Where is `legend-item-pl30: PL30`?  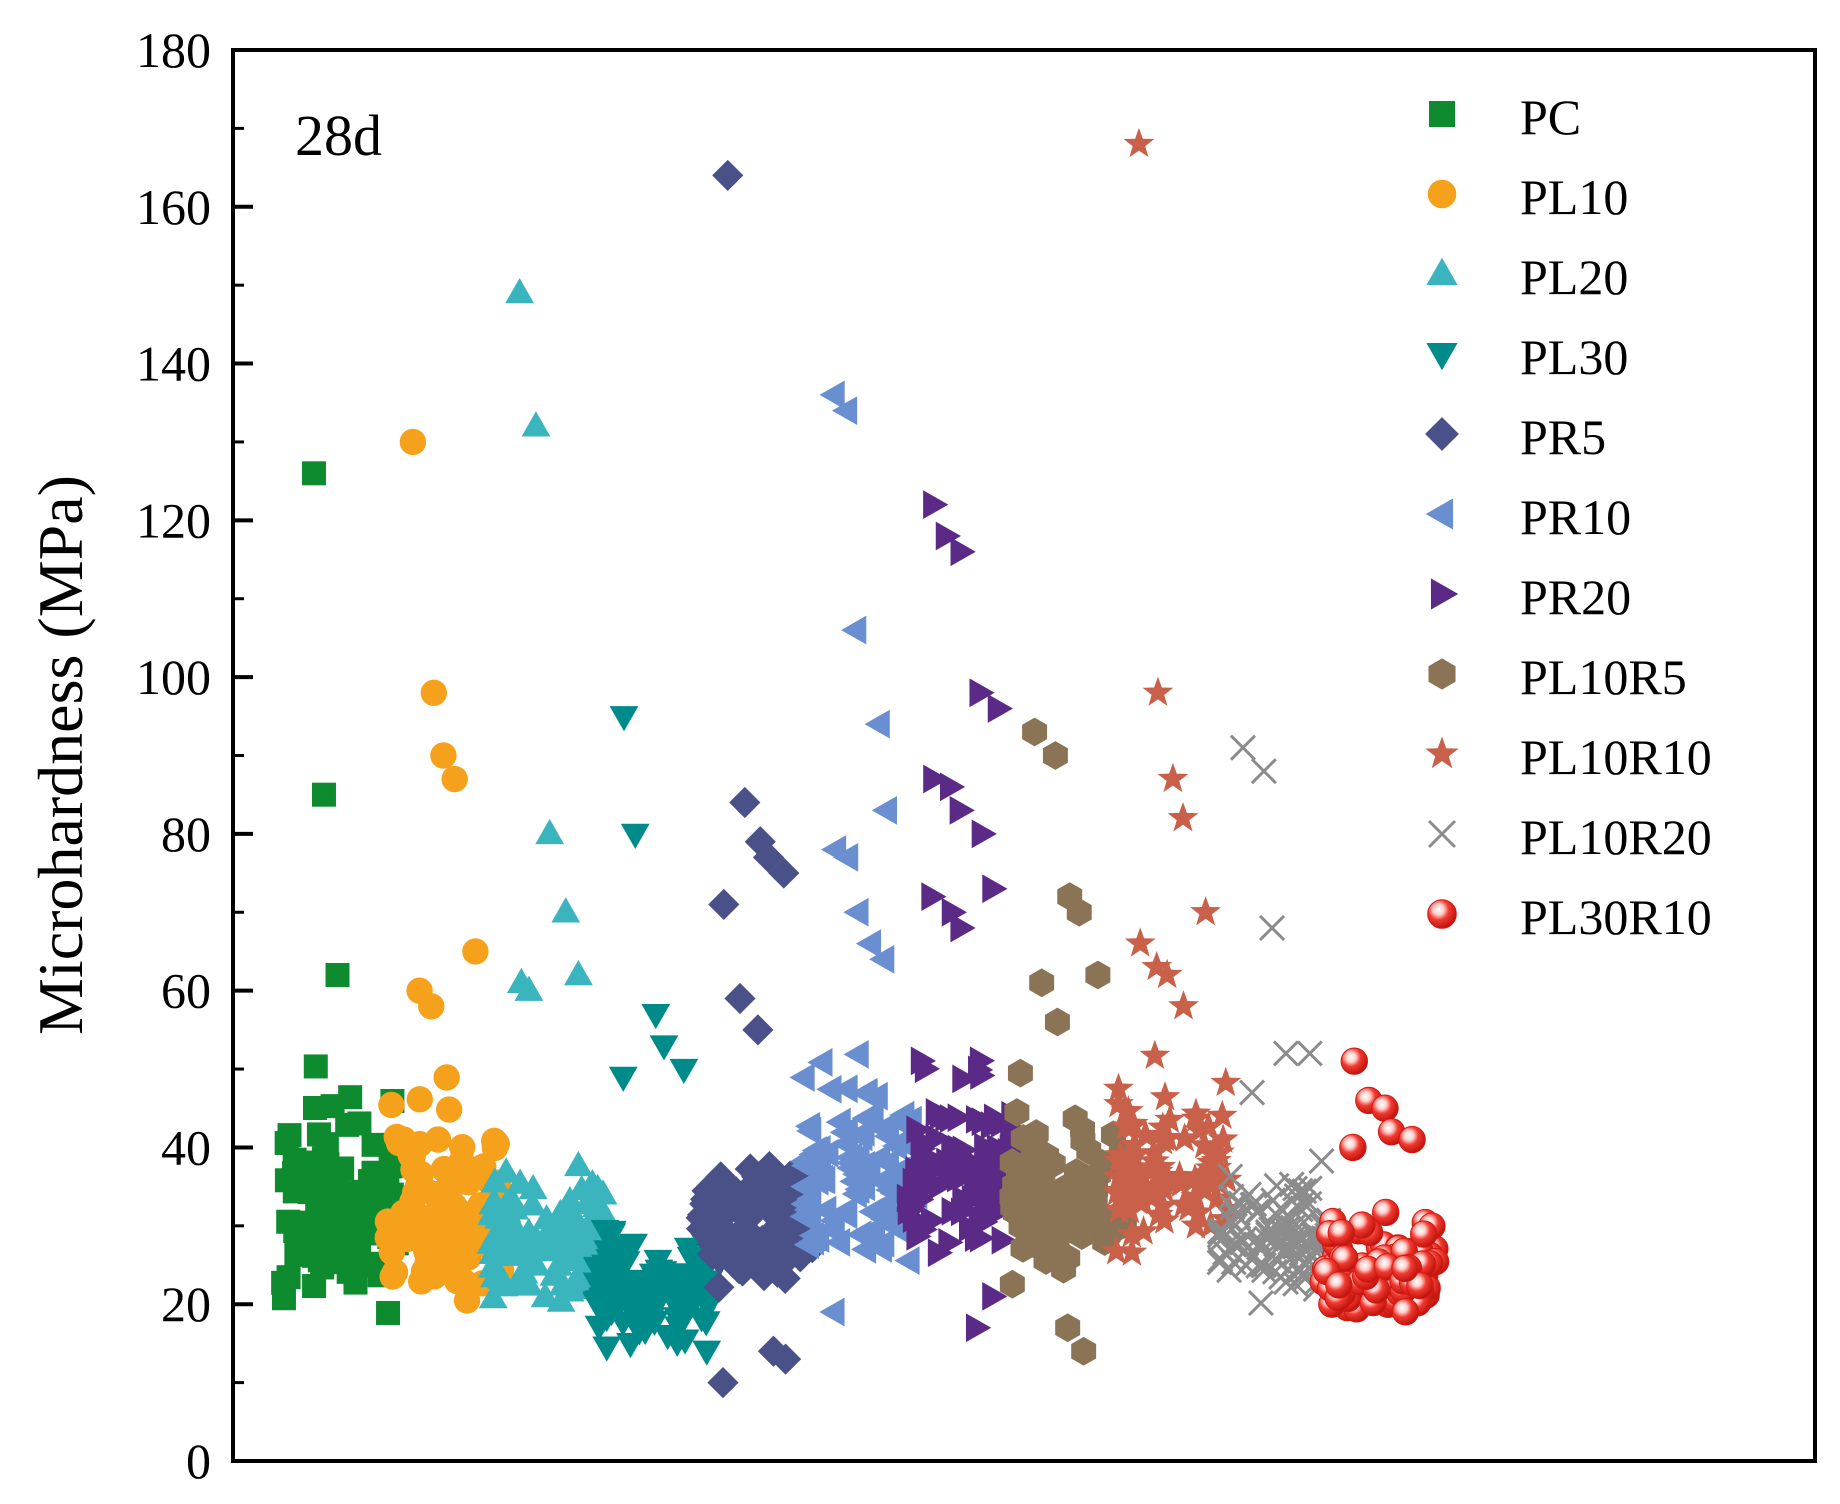 legend-item-pl30: PL30 is located at coordinates (1527, 357).